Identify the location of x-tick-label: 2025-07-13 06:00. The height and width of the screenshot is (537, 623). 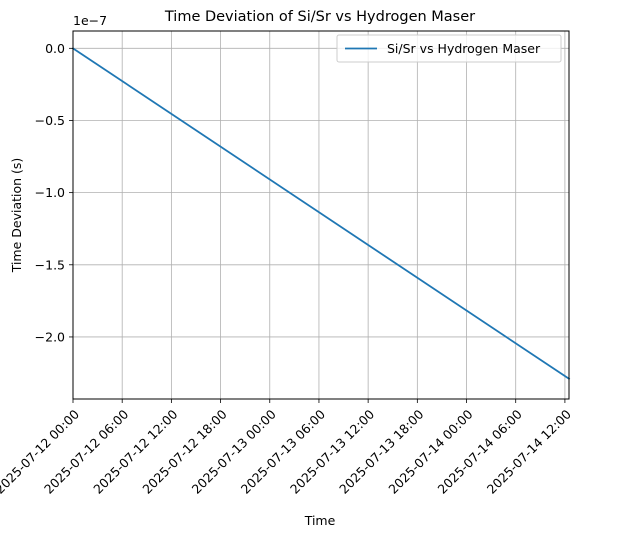
(283, 451).